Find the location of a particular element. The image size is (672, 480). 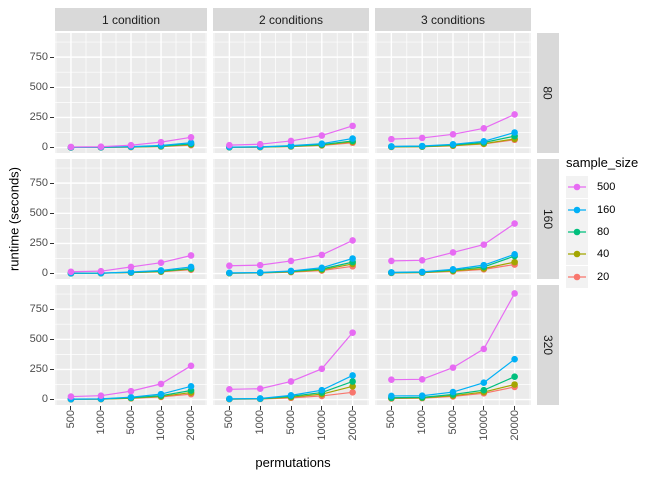

facet-col-strip: 2 conditions is located at coordinates (291, 19).